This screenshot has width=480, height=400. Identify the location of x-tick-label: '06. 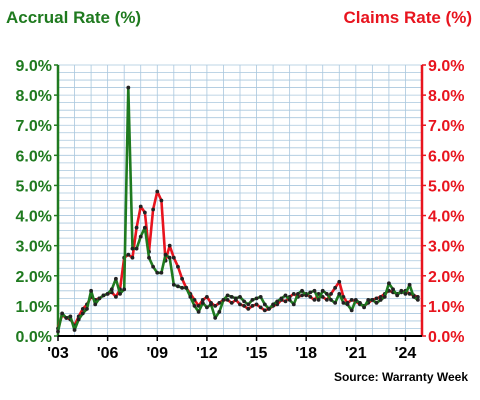
(108, 353).